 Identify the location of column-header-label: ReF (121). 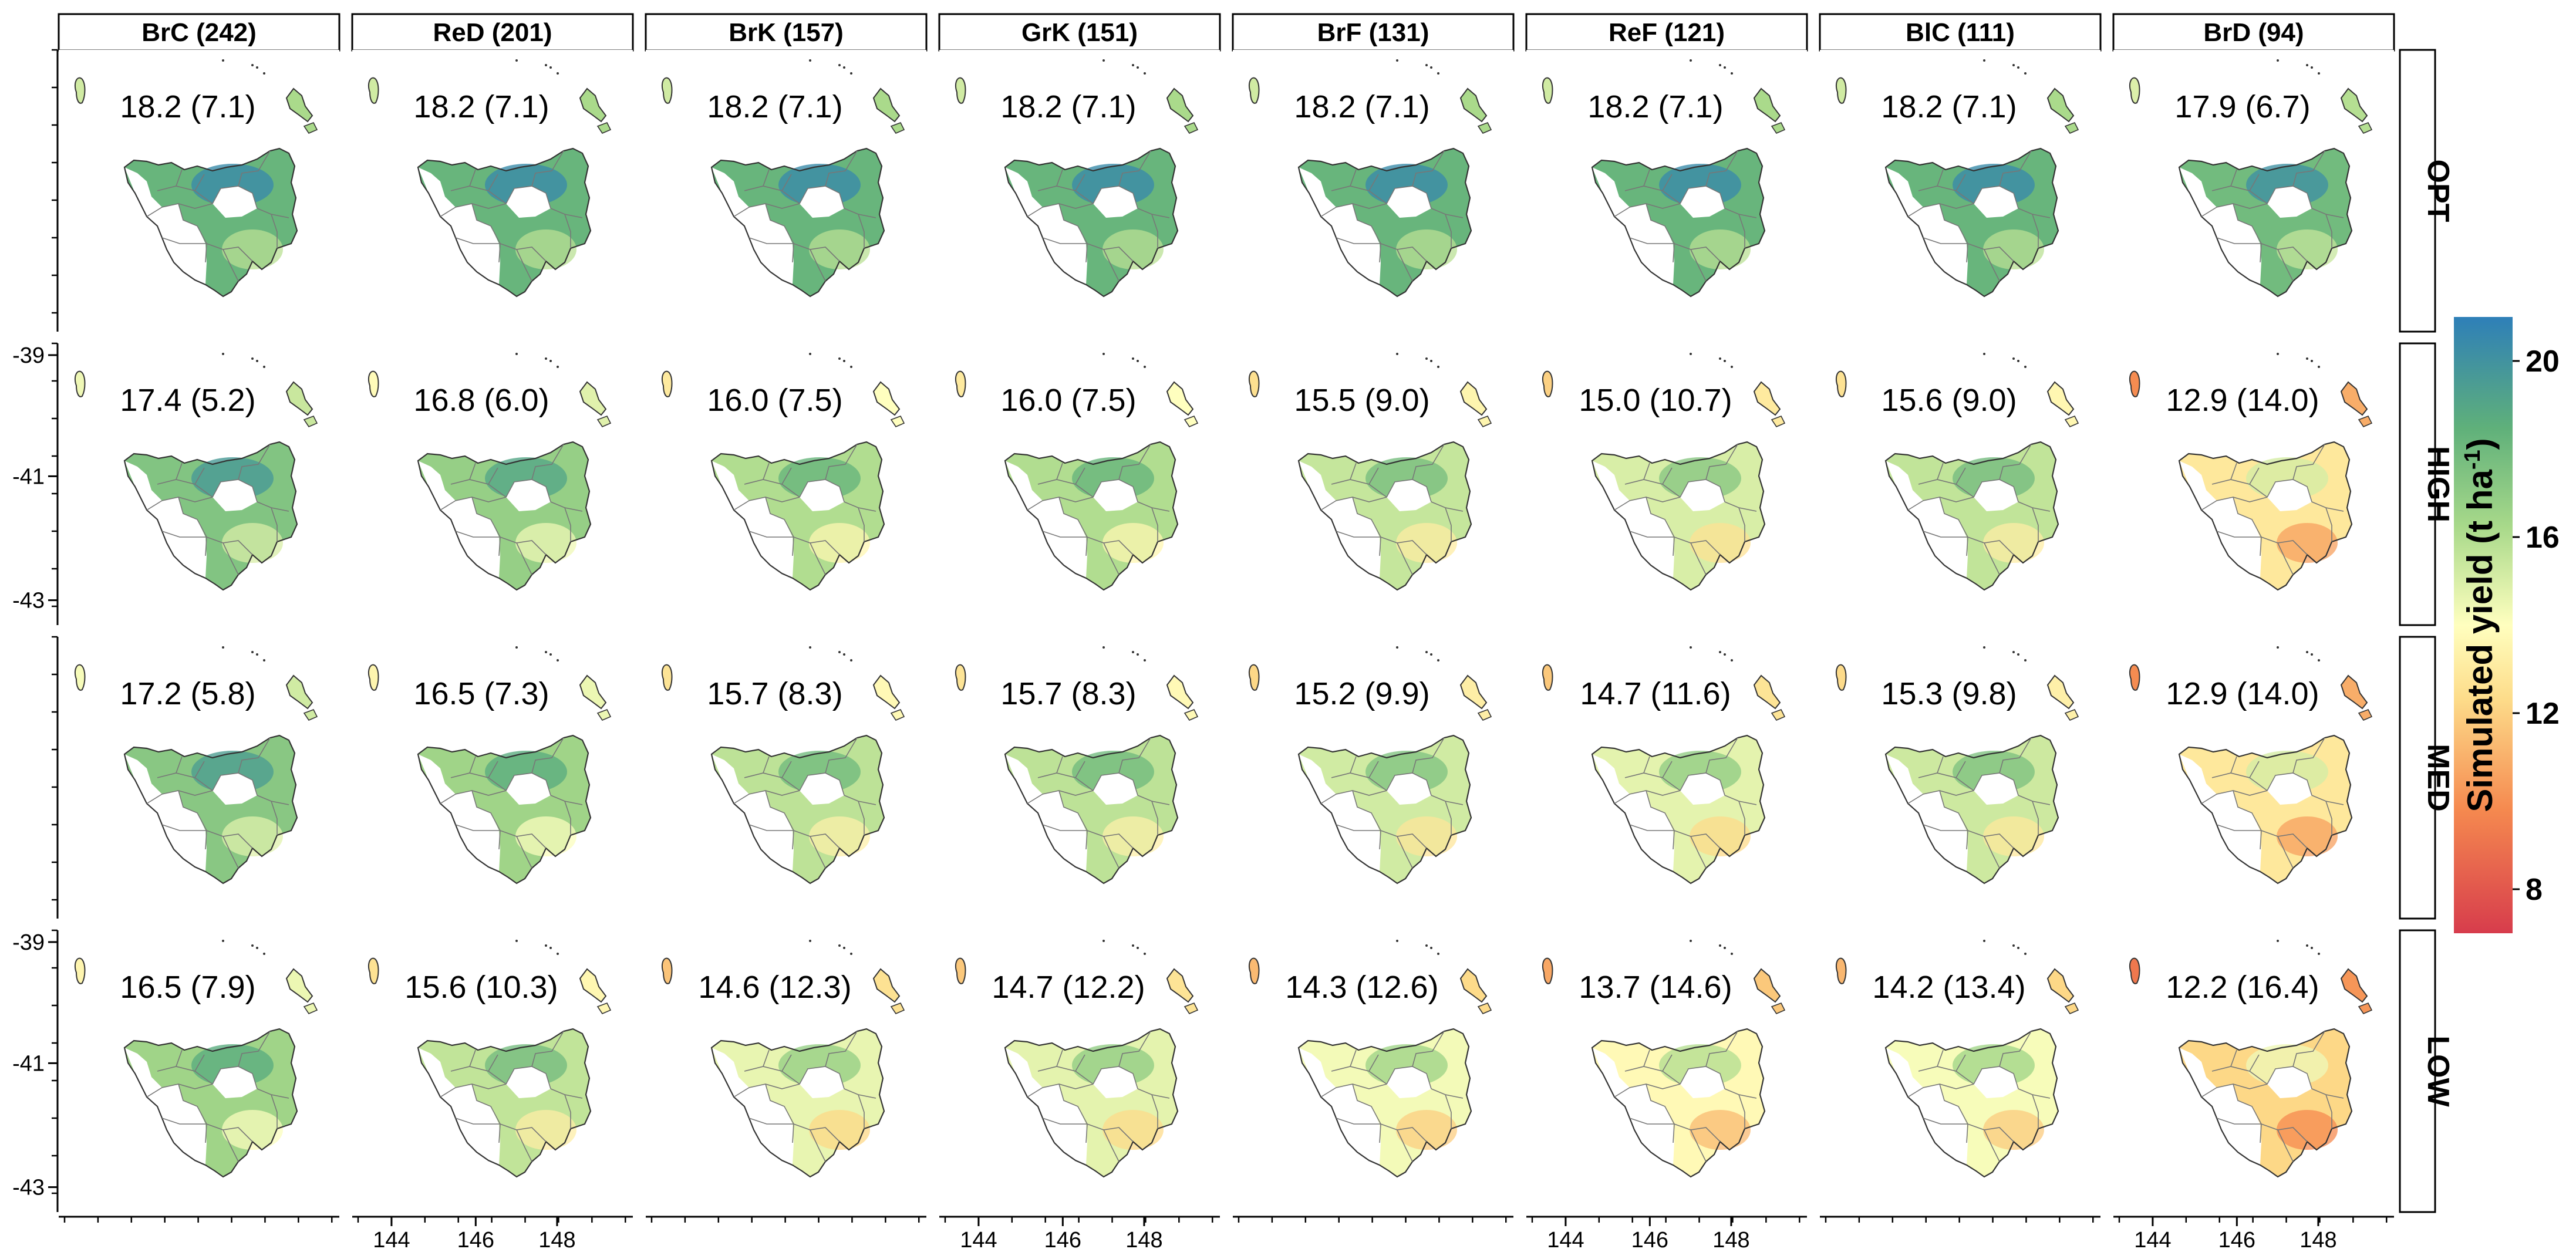
(1667, 32).